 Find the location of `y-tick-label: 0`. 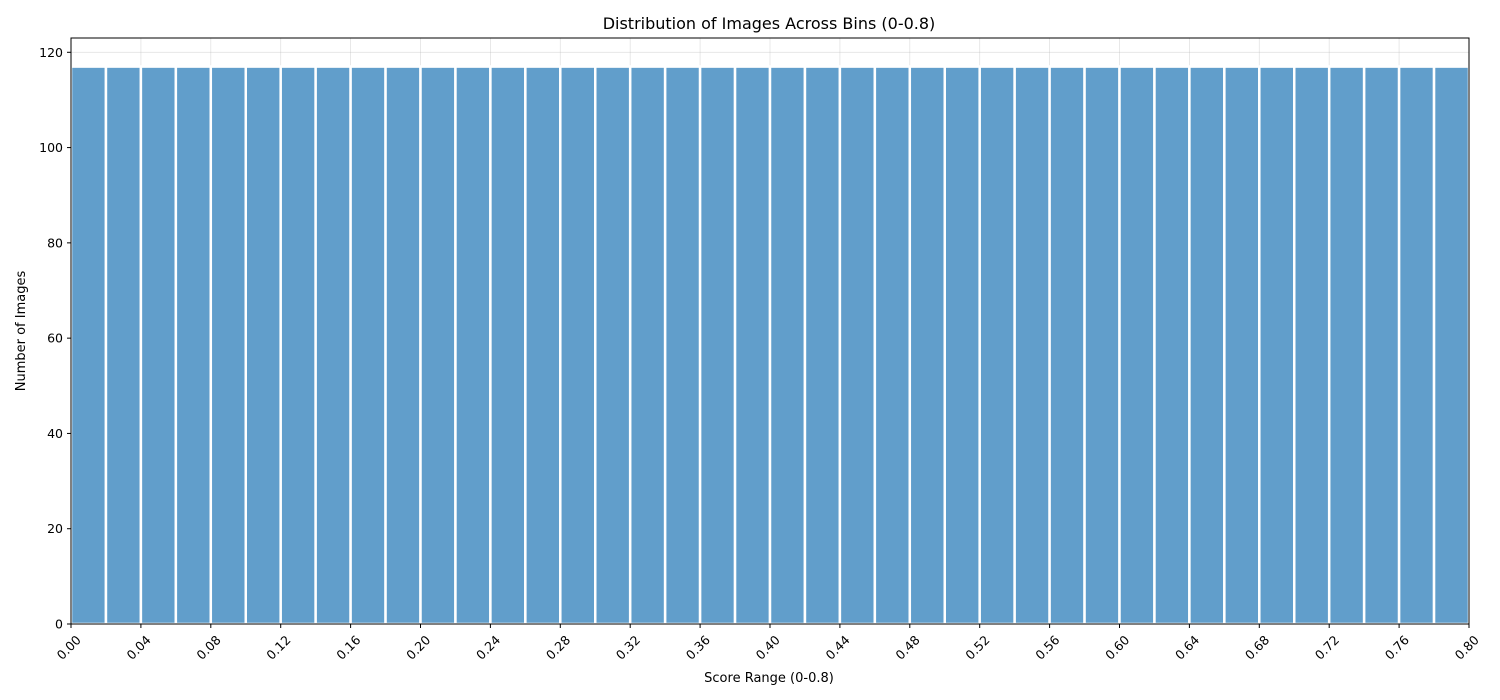

y-tick-label: 0 is located at coordinates (59, 624).